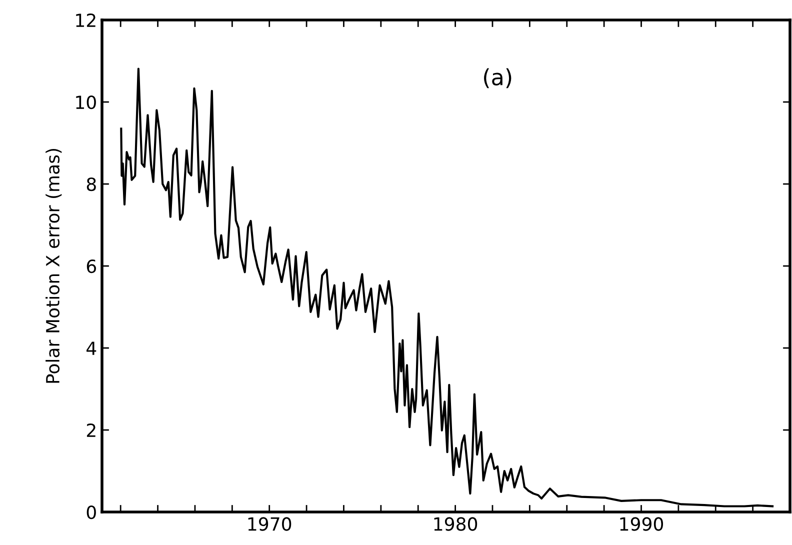  I want to click on y-tick-label: 6, so click(91, 266).